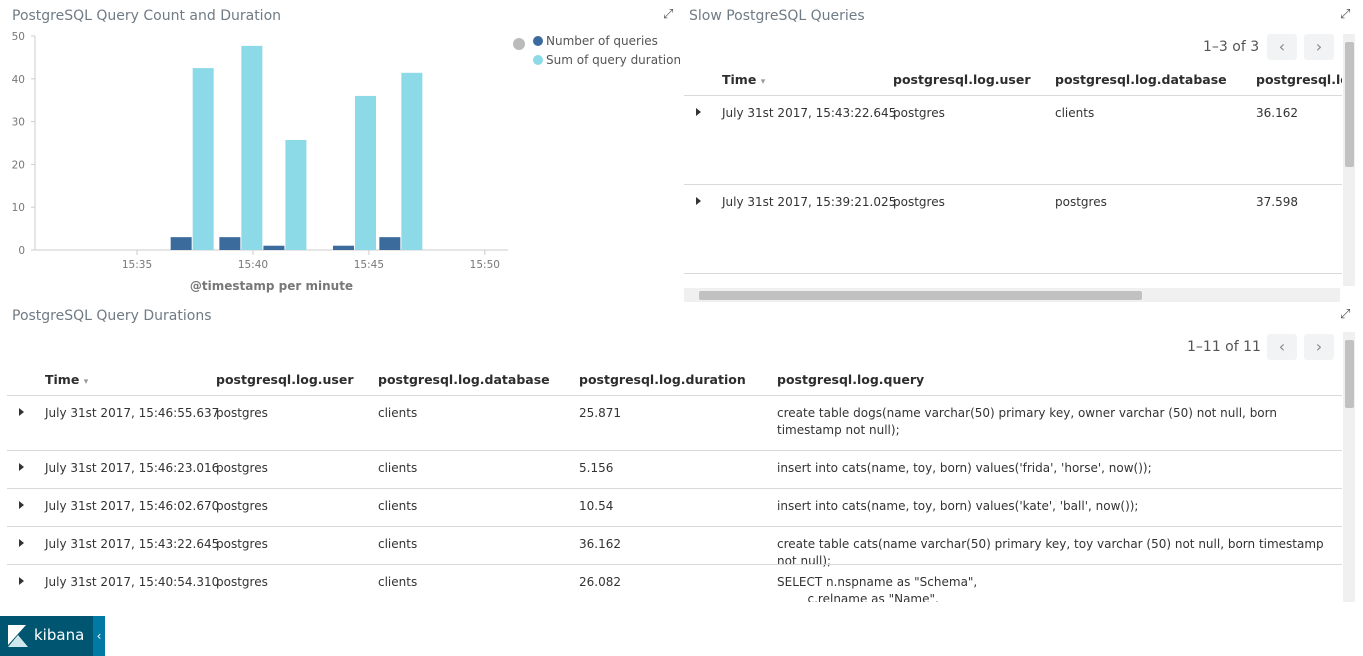 The height and width of the screenshot is (656, 1363). What do you see at coordinates (147, 16) in the screenshot?
I see `panel-title: PostgreSQL Query Count and Duration` at bounding box center [147, 16].